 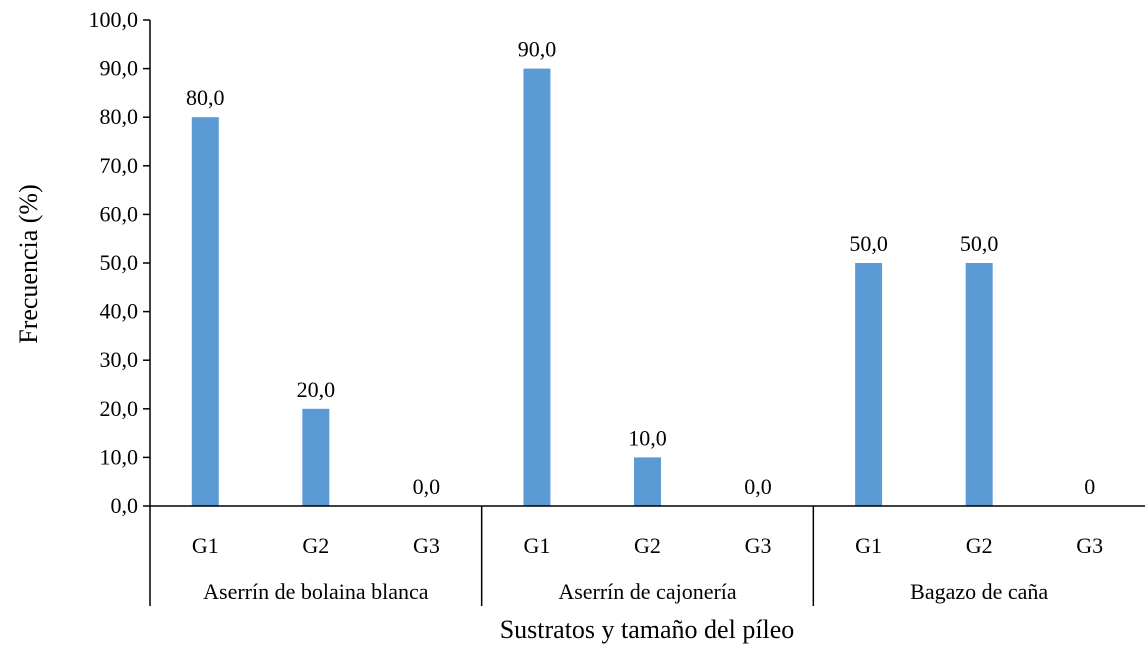 I want to click on y-tick-label: 60,0, so click(x=119, y=213).